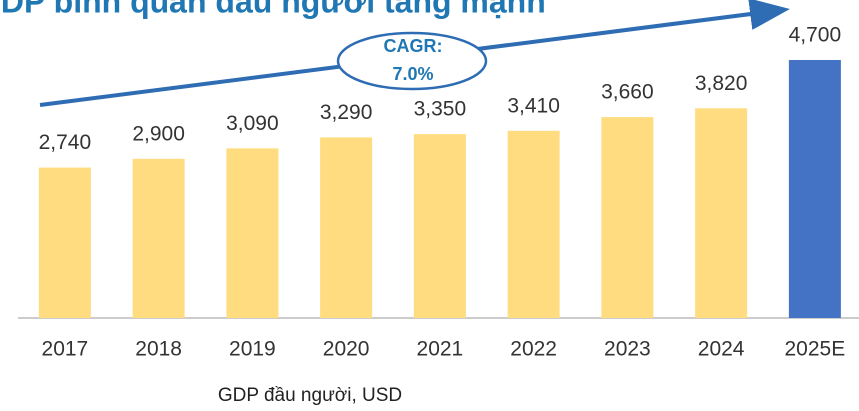 This screenshot has height=411, width=859. What do you see at coordinates (440, 349) in the screenshot?
I see `x-tick-label: 2021` at bounding box center [440, 349].